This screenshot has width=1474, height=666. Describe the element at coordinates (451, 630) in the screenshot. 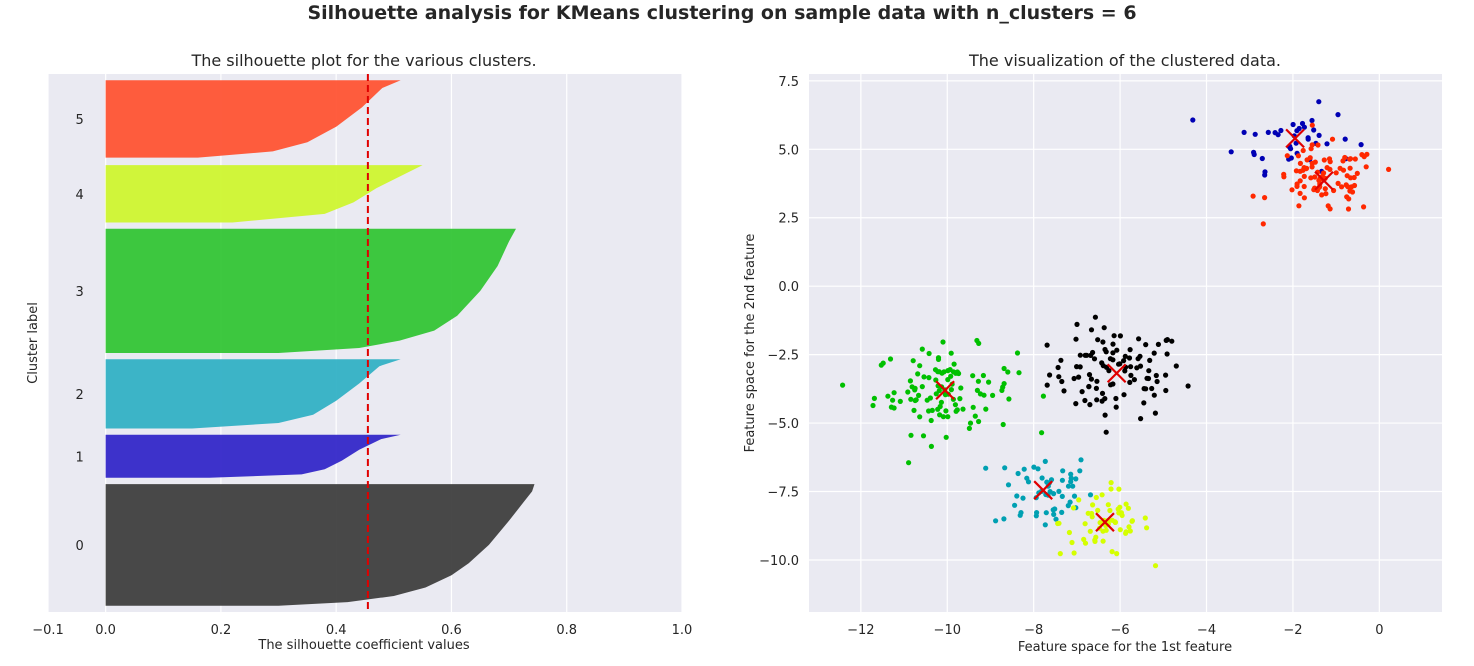

I see `silhouette-x-tick-label: 0.6` at that location.